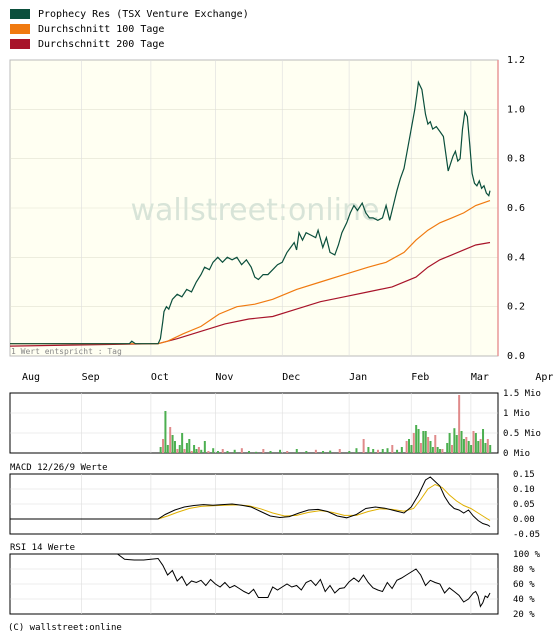 The width and height of the screenshot is (560, 634). I want to click on watermark: wallstreet:online, so click(255, 210).